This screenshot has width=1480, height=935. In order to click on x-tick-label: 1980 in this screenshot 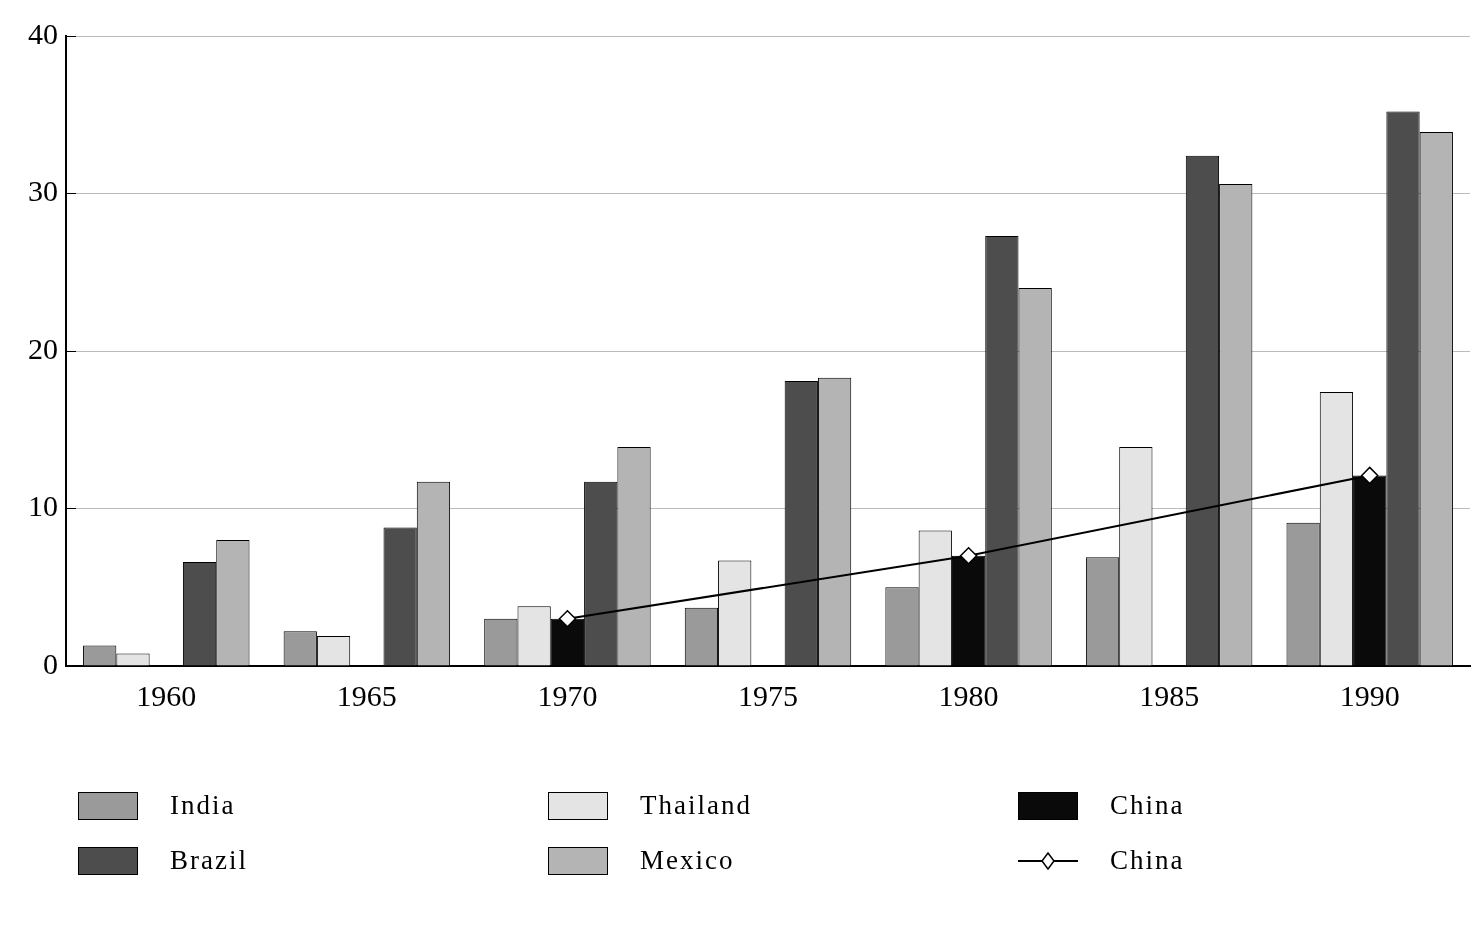, I will do `click(968, 695)`.